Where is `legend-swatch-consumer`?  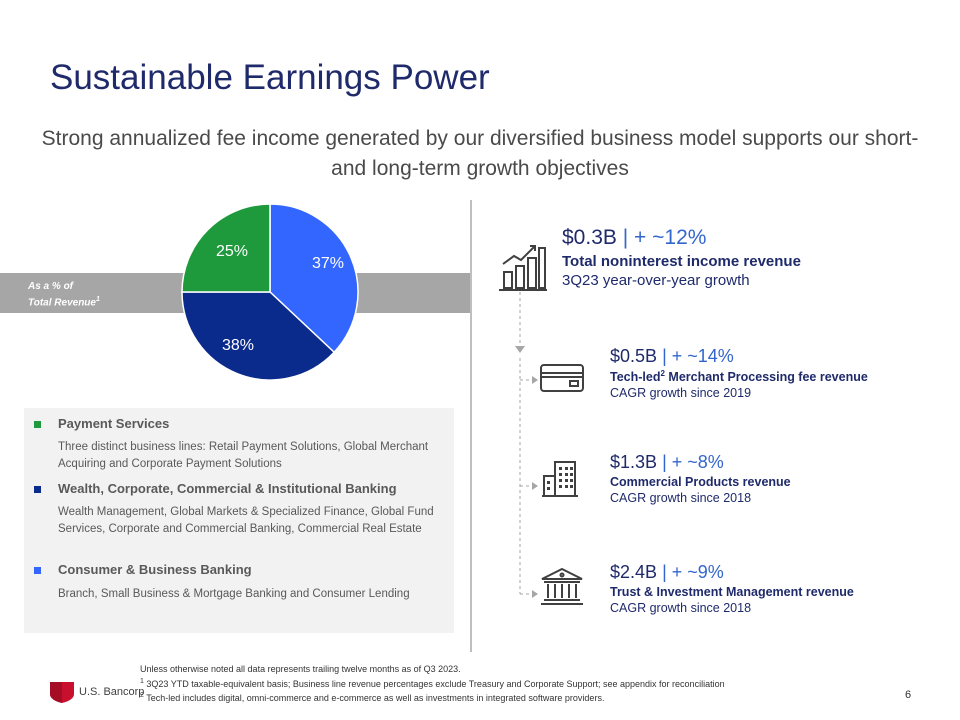
legend-swatch-consumer is located at coordinates (37, 570).